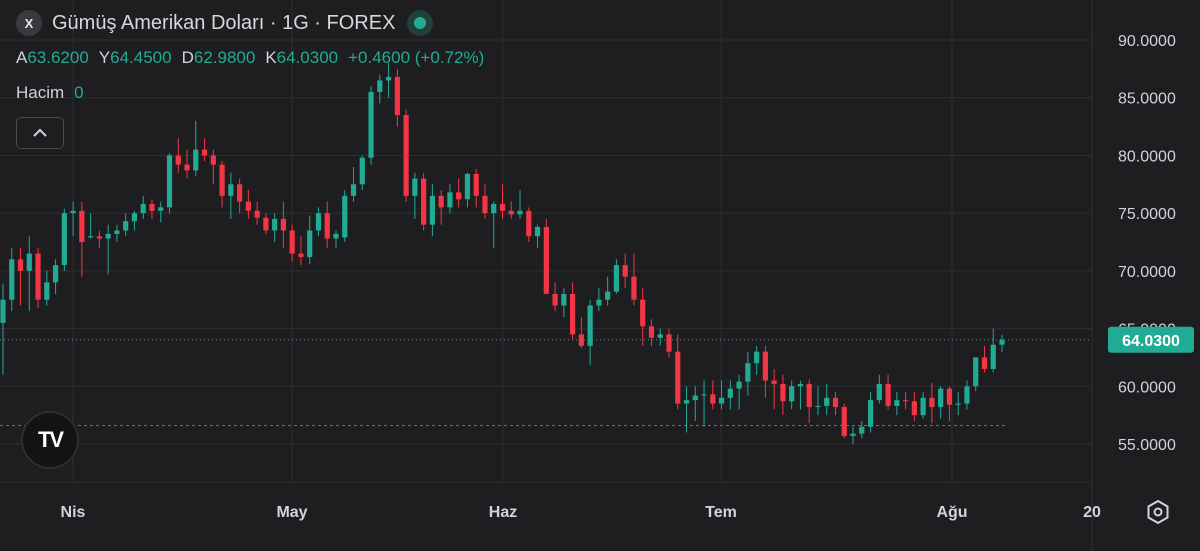  What do you see at coordinates (1151, 339) in the screenshot?
I see `last-price-marker: 64.0300` at bounding box center [1151, 339].